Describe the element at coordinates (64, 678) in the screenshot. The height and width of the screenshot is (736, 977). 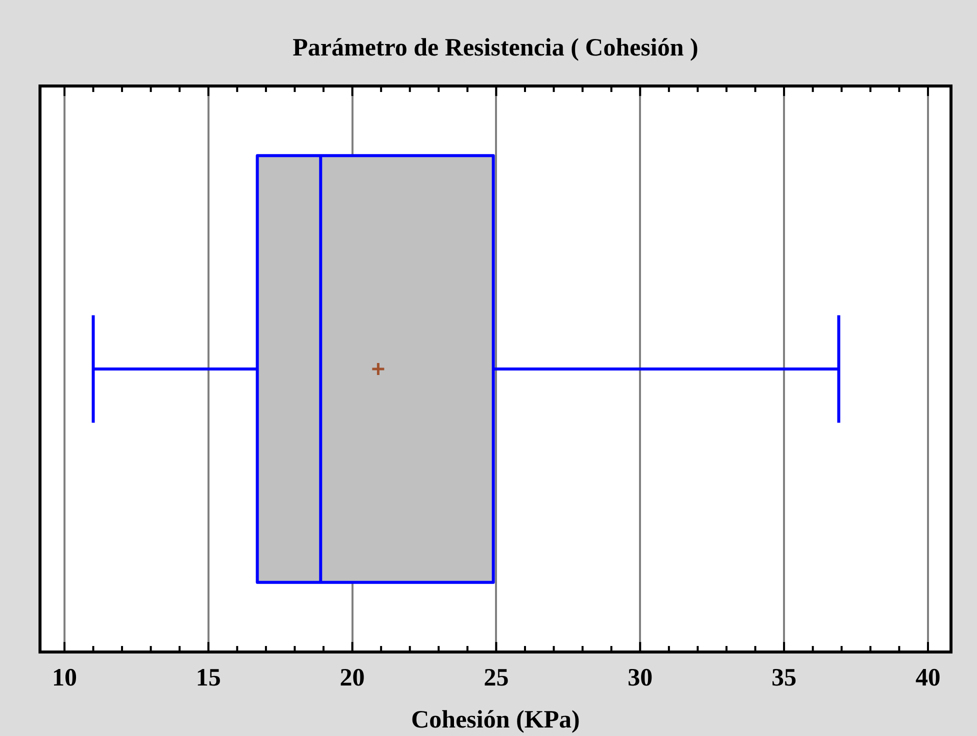
I see `x-tick-label: 10` at that location.